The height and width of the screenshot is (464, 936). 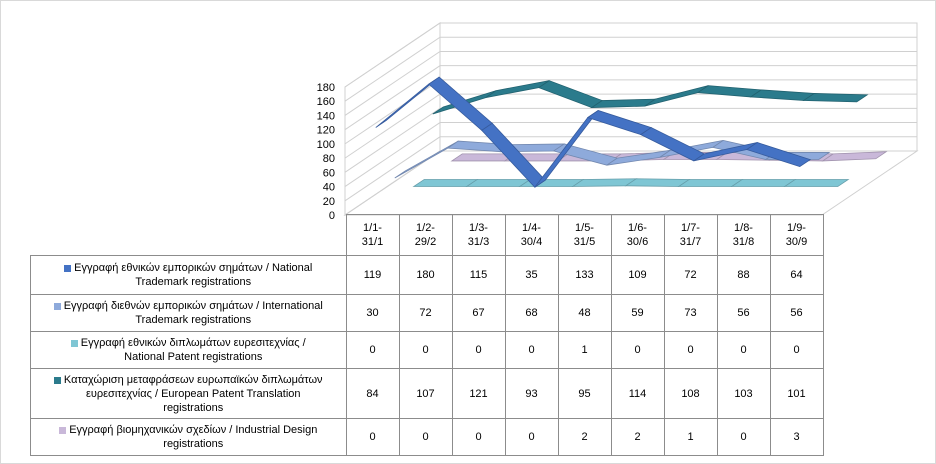 What do you see at coordinates (690, 228) in the screenshot?
I see `x-tick-label-line: 1/7-` at bounding box center [690, 228].